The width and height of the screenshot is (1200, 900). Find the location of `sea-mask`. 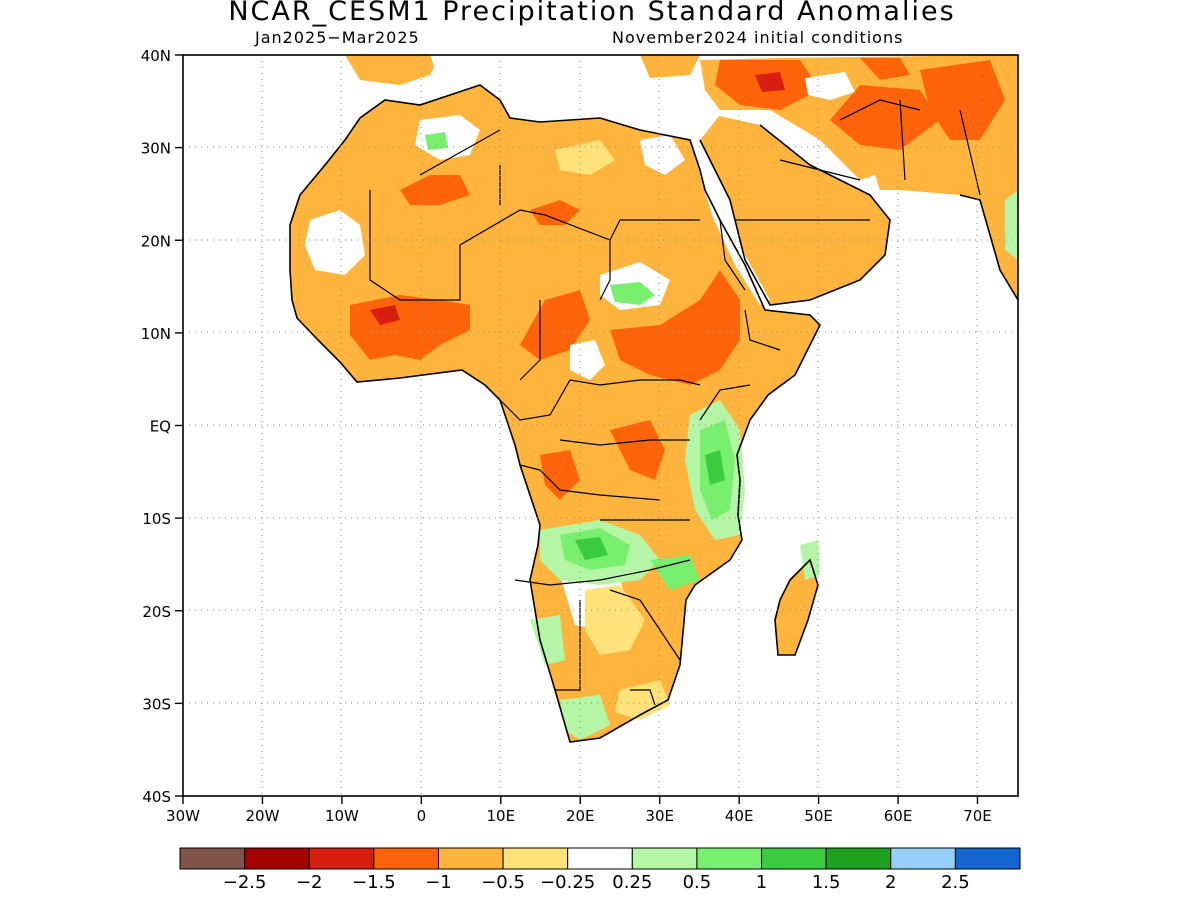

sea-mask is located at coordinates (655, 180).